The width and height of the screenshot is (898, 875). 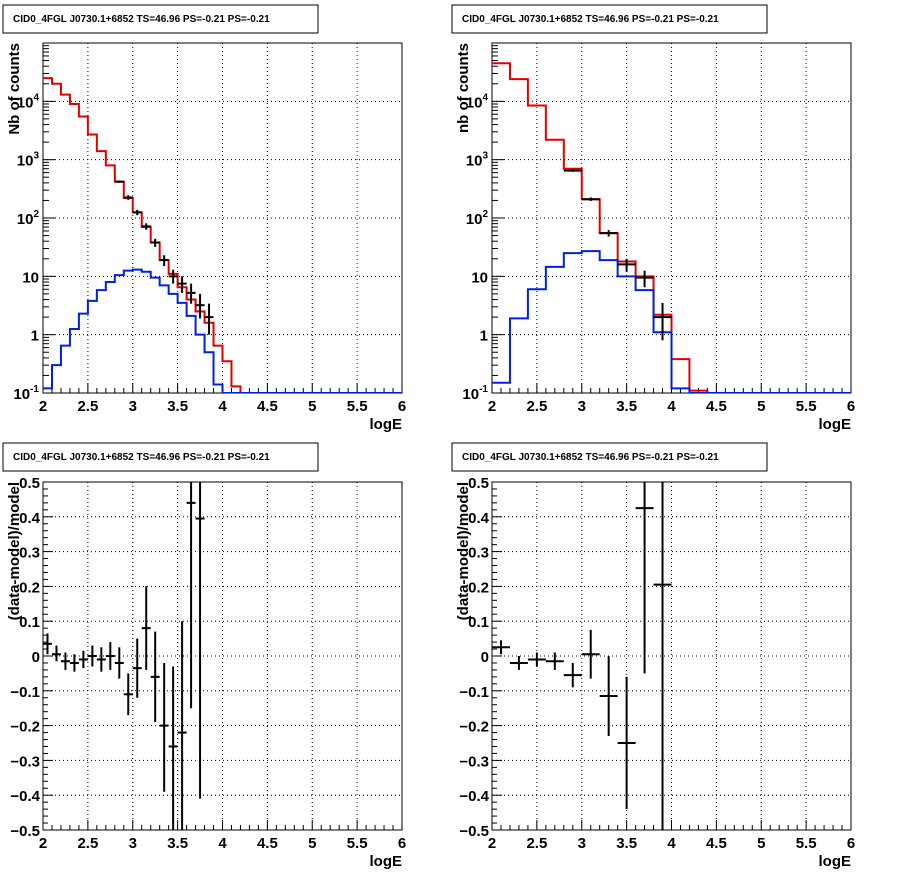 I want to click on y-axis-title: Nb of counts, so click(x=14, y=89).